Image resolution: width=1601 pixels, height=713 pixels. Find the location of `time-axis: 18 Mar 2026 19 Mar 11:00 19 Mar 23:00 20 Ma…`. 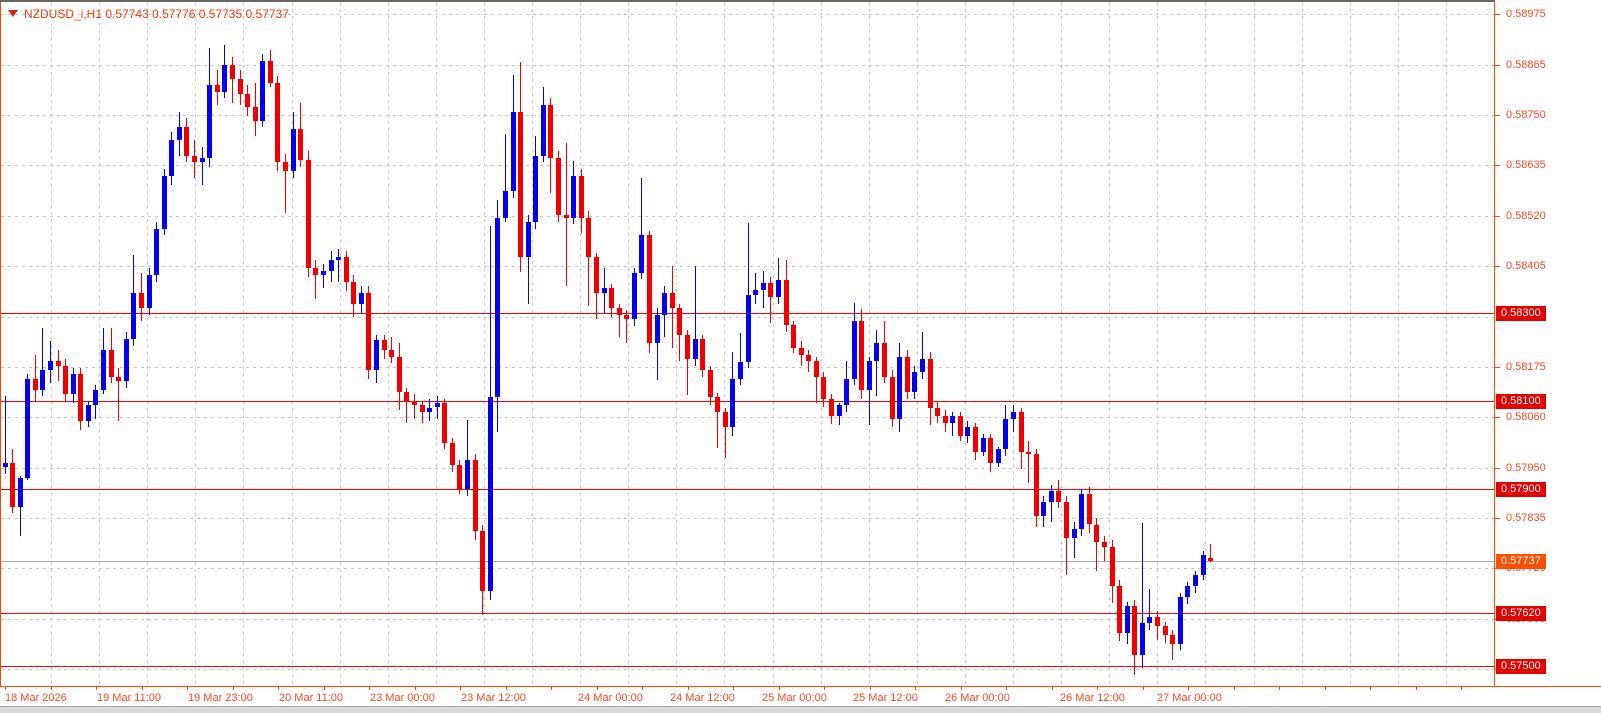

time-axis: 18 Mar 2026 19 Mar 11:00 19 Mar 23:00 20 Ma… is located at coordinates (800, 696).